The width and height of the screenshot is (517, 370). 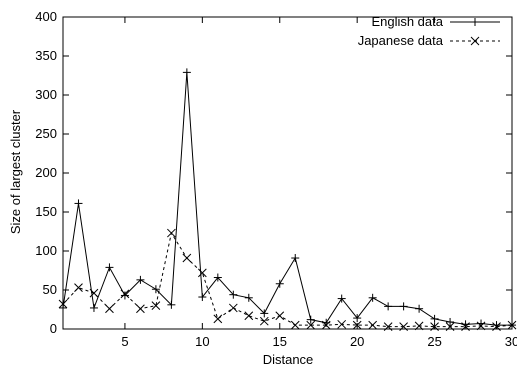 I want to click on y-tick-label: 0, so click(x=53, y=328).